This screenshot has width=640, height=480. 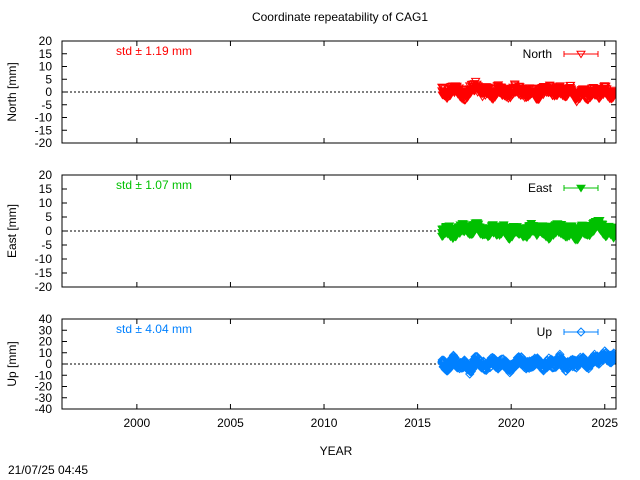 What do you see at coordinates (46, 203) in the screenshot?
I see `y-tick-label: 10` at bounding box center [46, 203].